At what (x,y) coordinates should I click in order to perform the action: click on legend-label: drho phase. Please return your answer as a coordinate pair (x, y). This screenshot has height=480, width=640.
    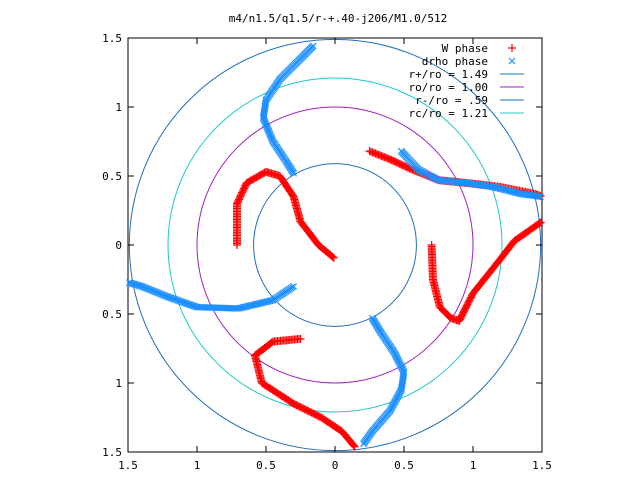
    Looking at the image, I should click on (455, 61).